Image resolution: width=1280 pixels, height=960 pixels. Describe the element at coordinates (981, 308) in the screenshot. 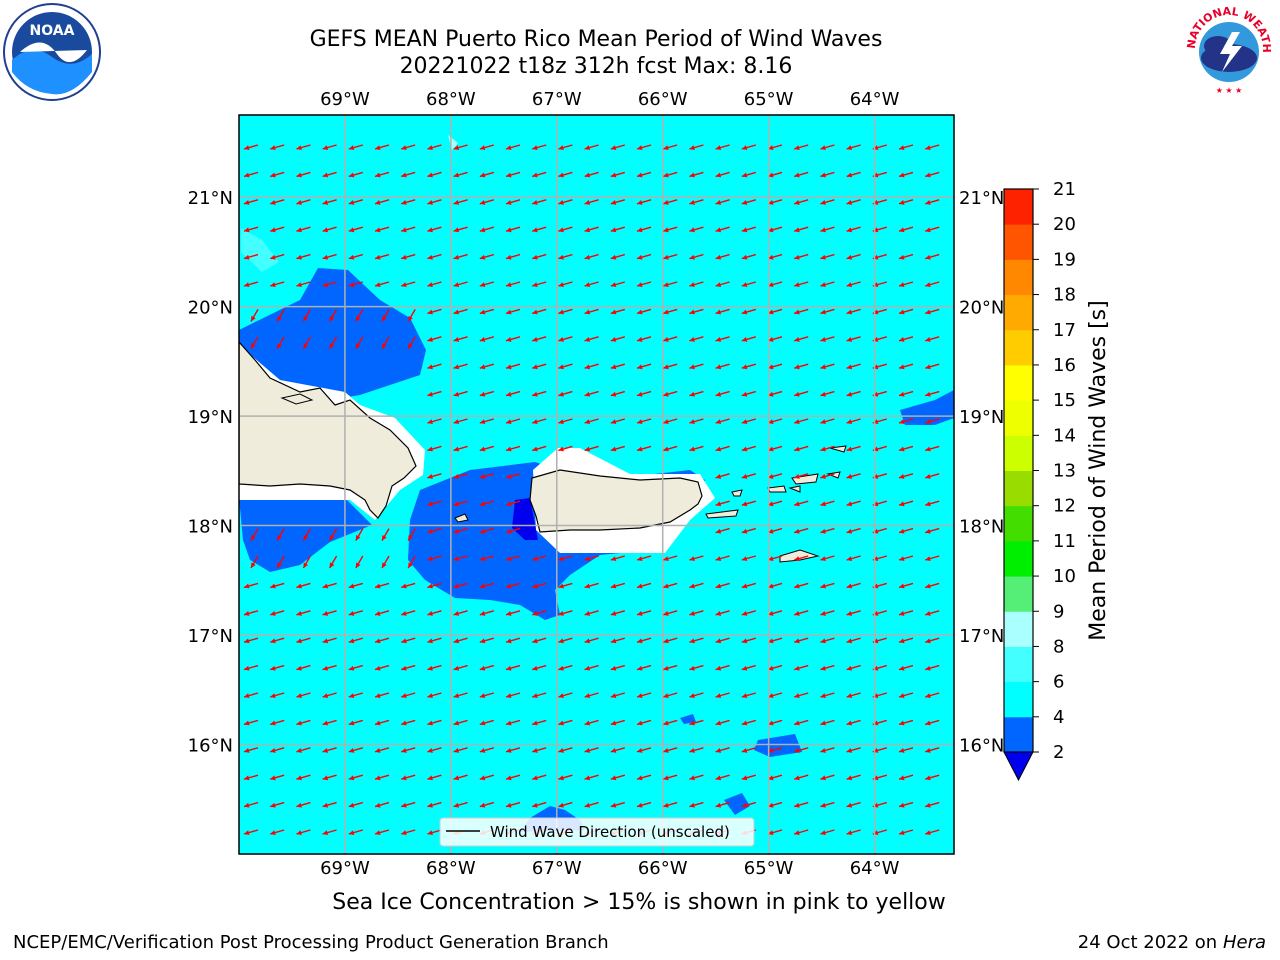

I see `lat-label-right: 20°N` at that location.